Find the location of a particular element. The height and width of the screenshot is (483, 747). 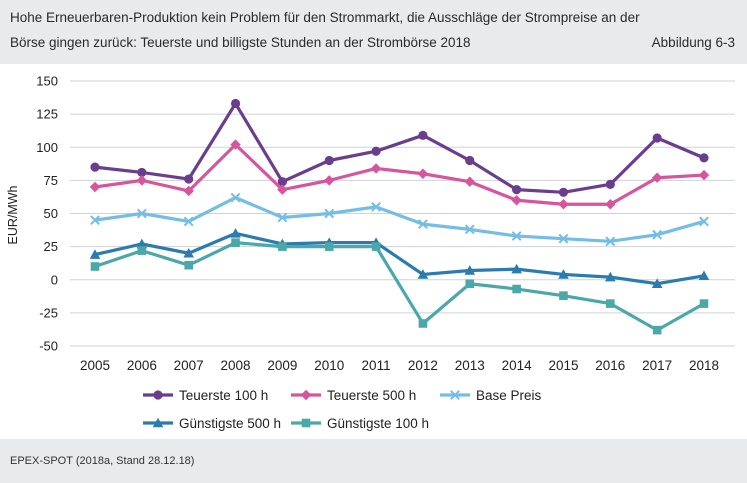

y-tick-labels: 150 125 100 75 50 25 0 -25 -50 is located at coordinates (47, 214).